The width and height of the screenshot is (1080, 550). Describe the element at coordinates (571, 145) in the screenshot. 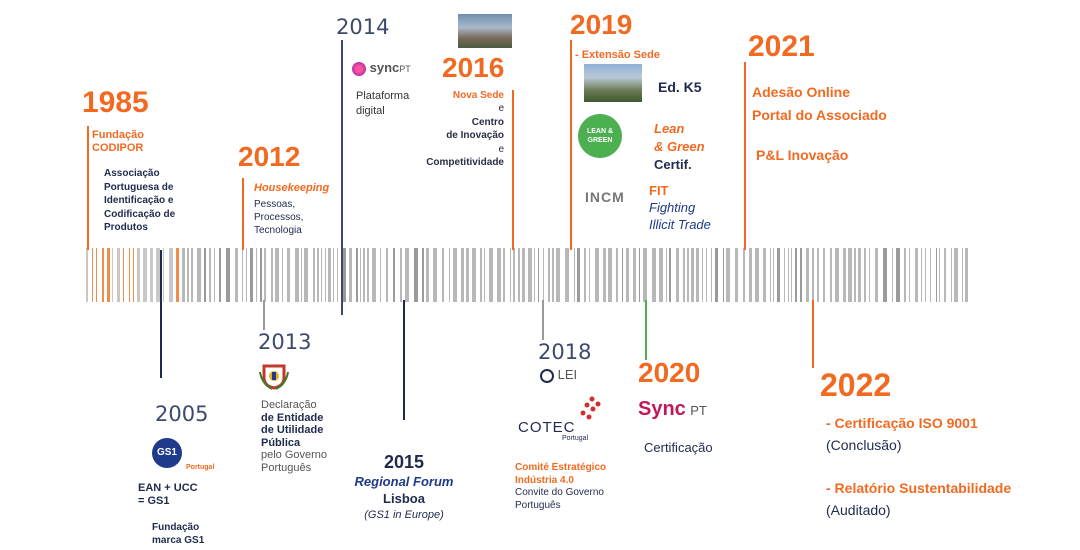

I see `marker-2019` at that location.